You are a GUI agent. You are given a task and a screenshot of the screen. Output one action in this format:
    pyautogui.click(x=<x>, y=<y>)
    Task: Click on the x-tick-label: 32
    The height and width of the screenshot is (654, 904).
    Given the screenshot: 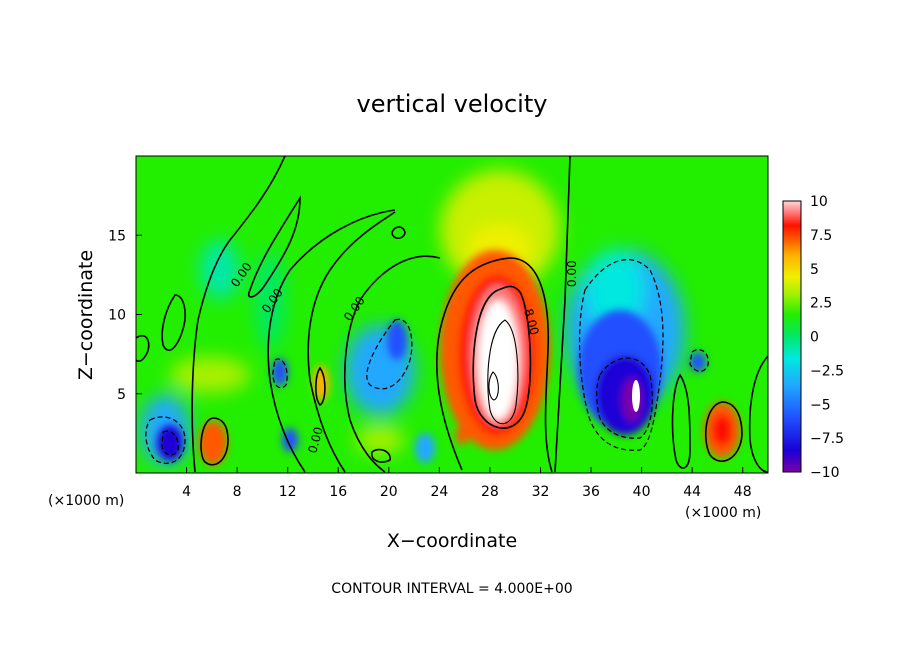 What is the action you would take?
    pyautogui.click(x=541, y=492)
    